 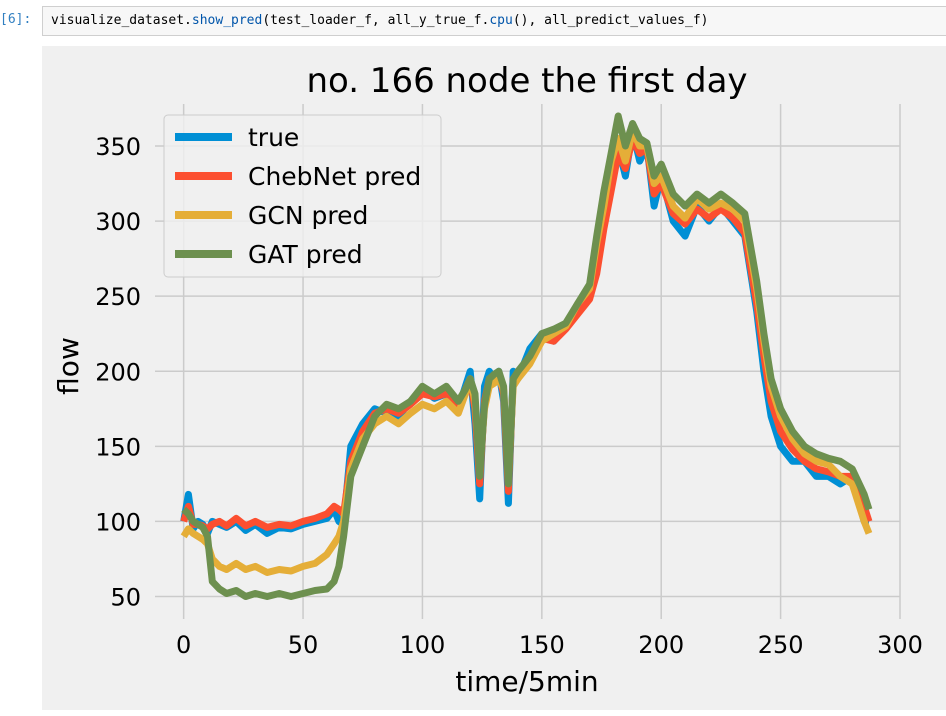 I want to click on code-token: (), all_predict_values_f), so click(x=610, y=20).